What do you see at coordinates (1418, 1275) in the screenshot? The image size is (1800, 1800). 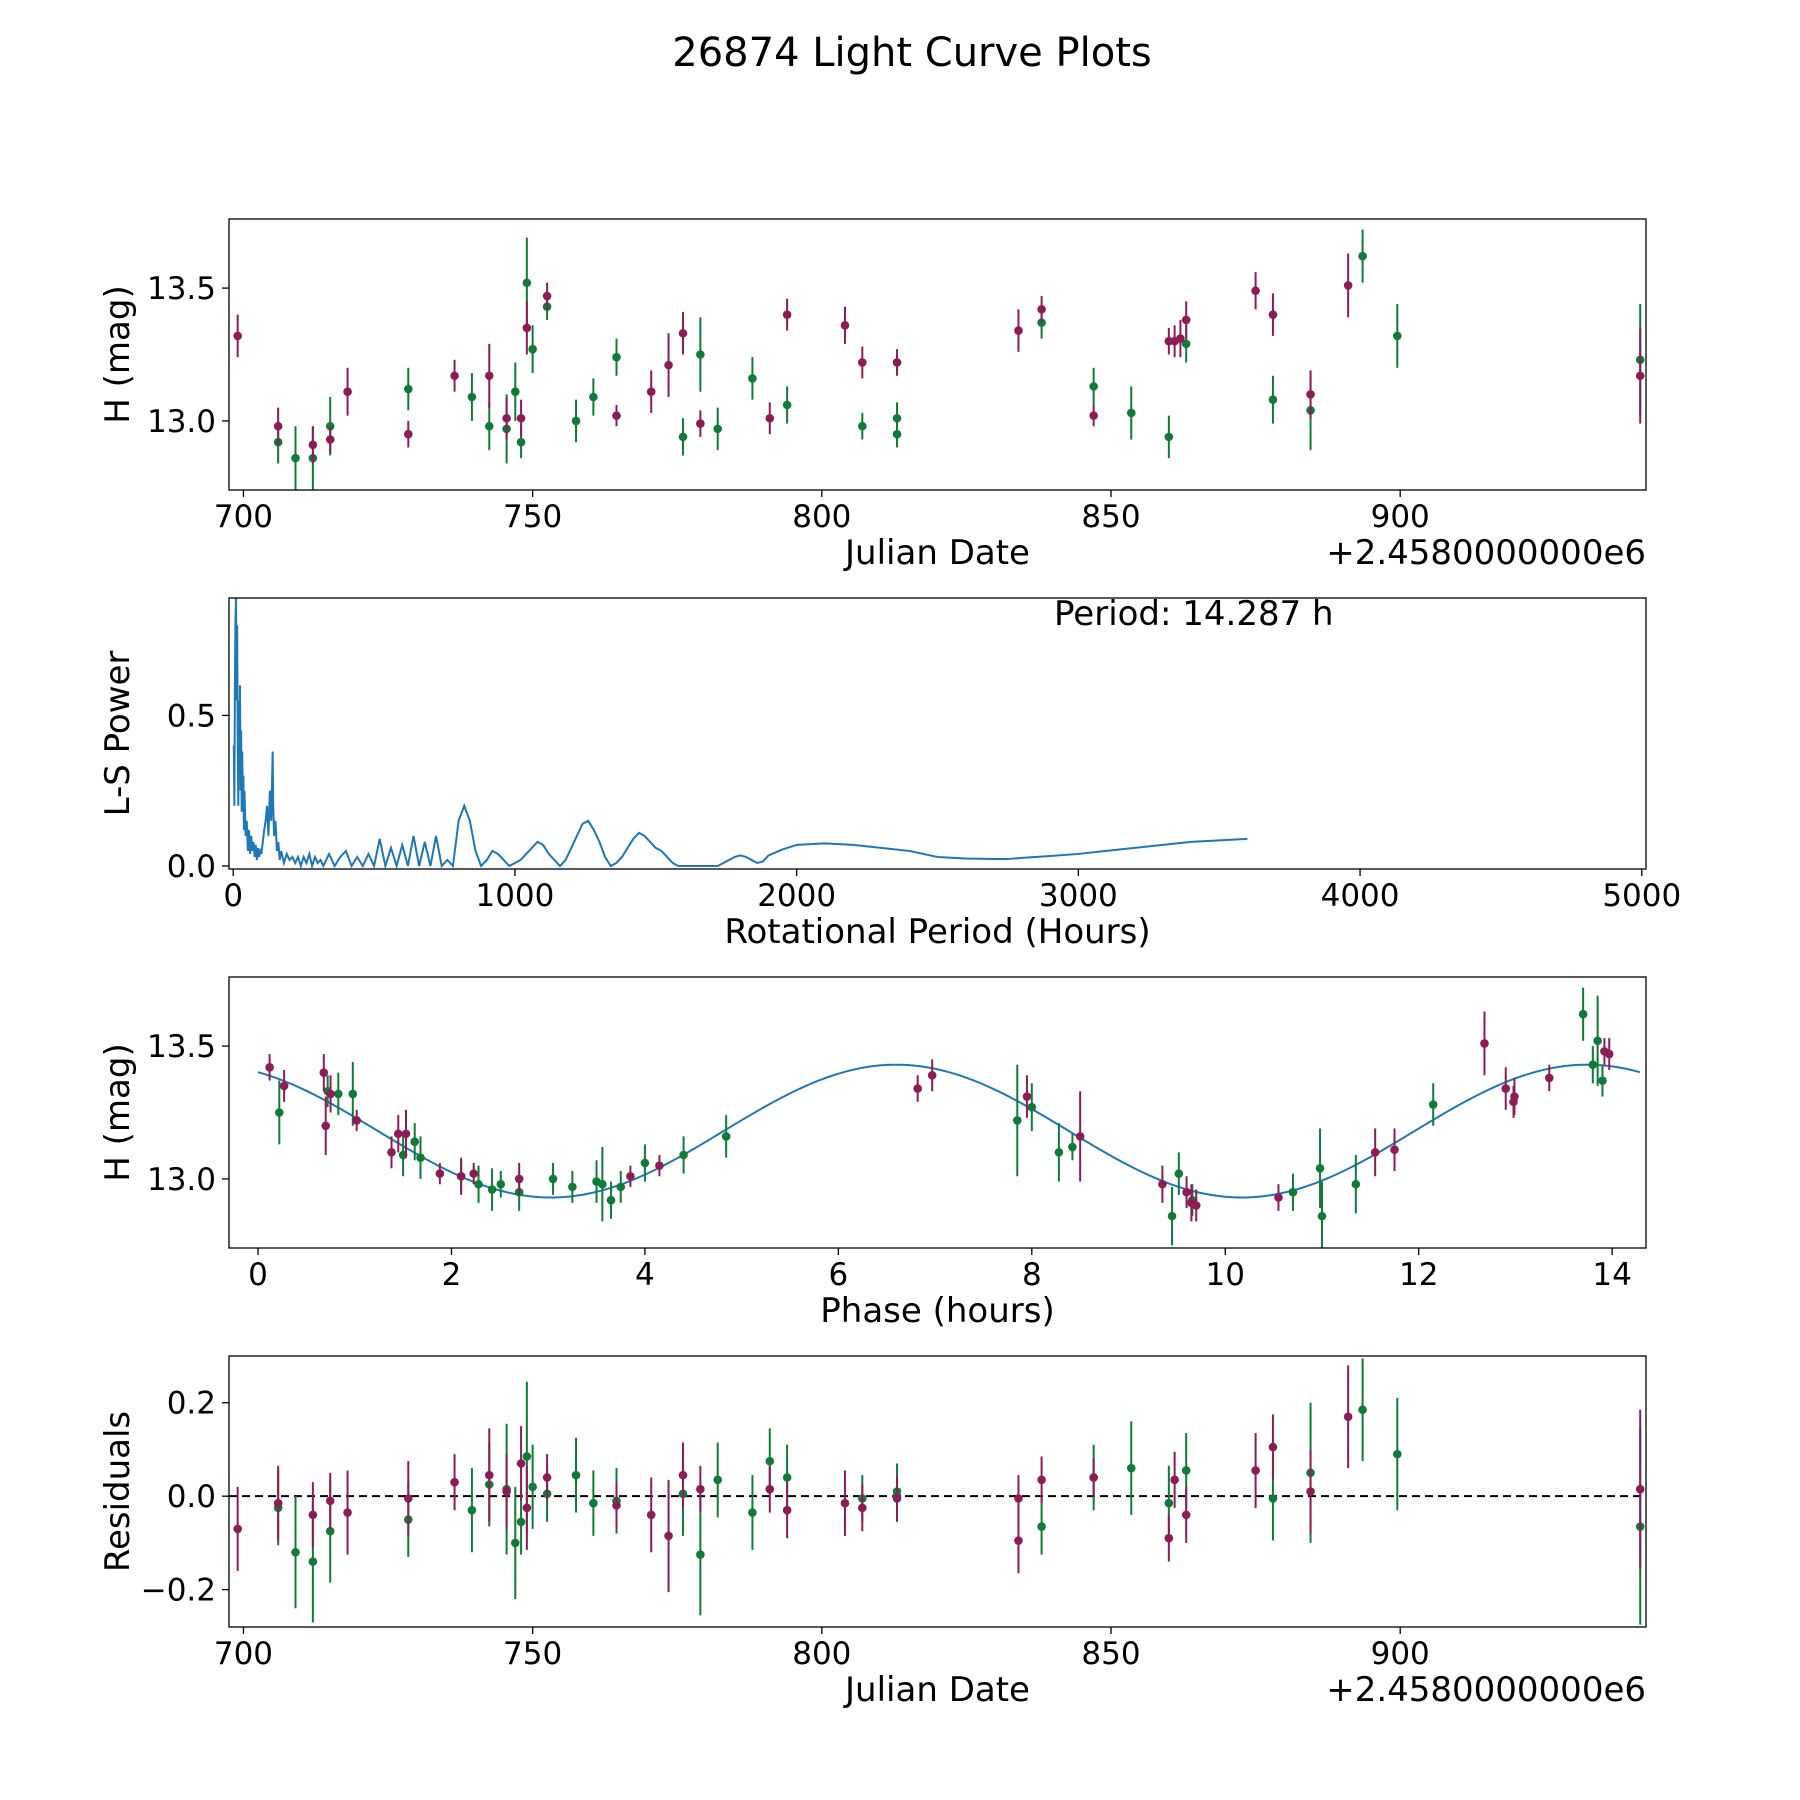 I see `x-tick-label: 12` at bounding box center [1418, 1275].